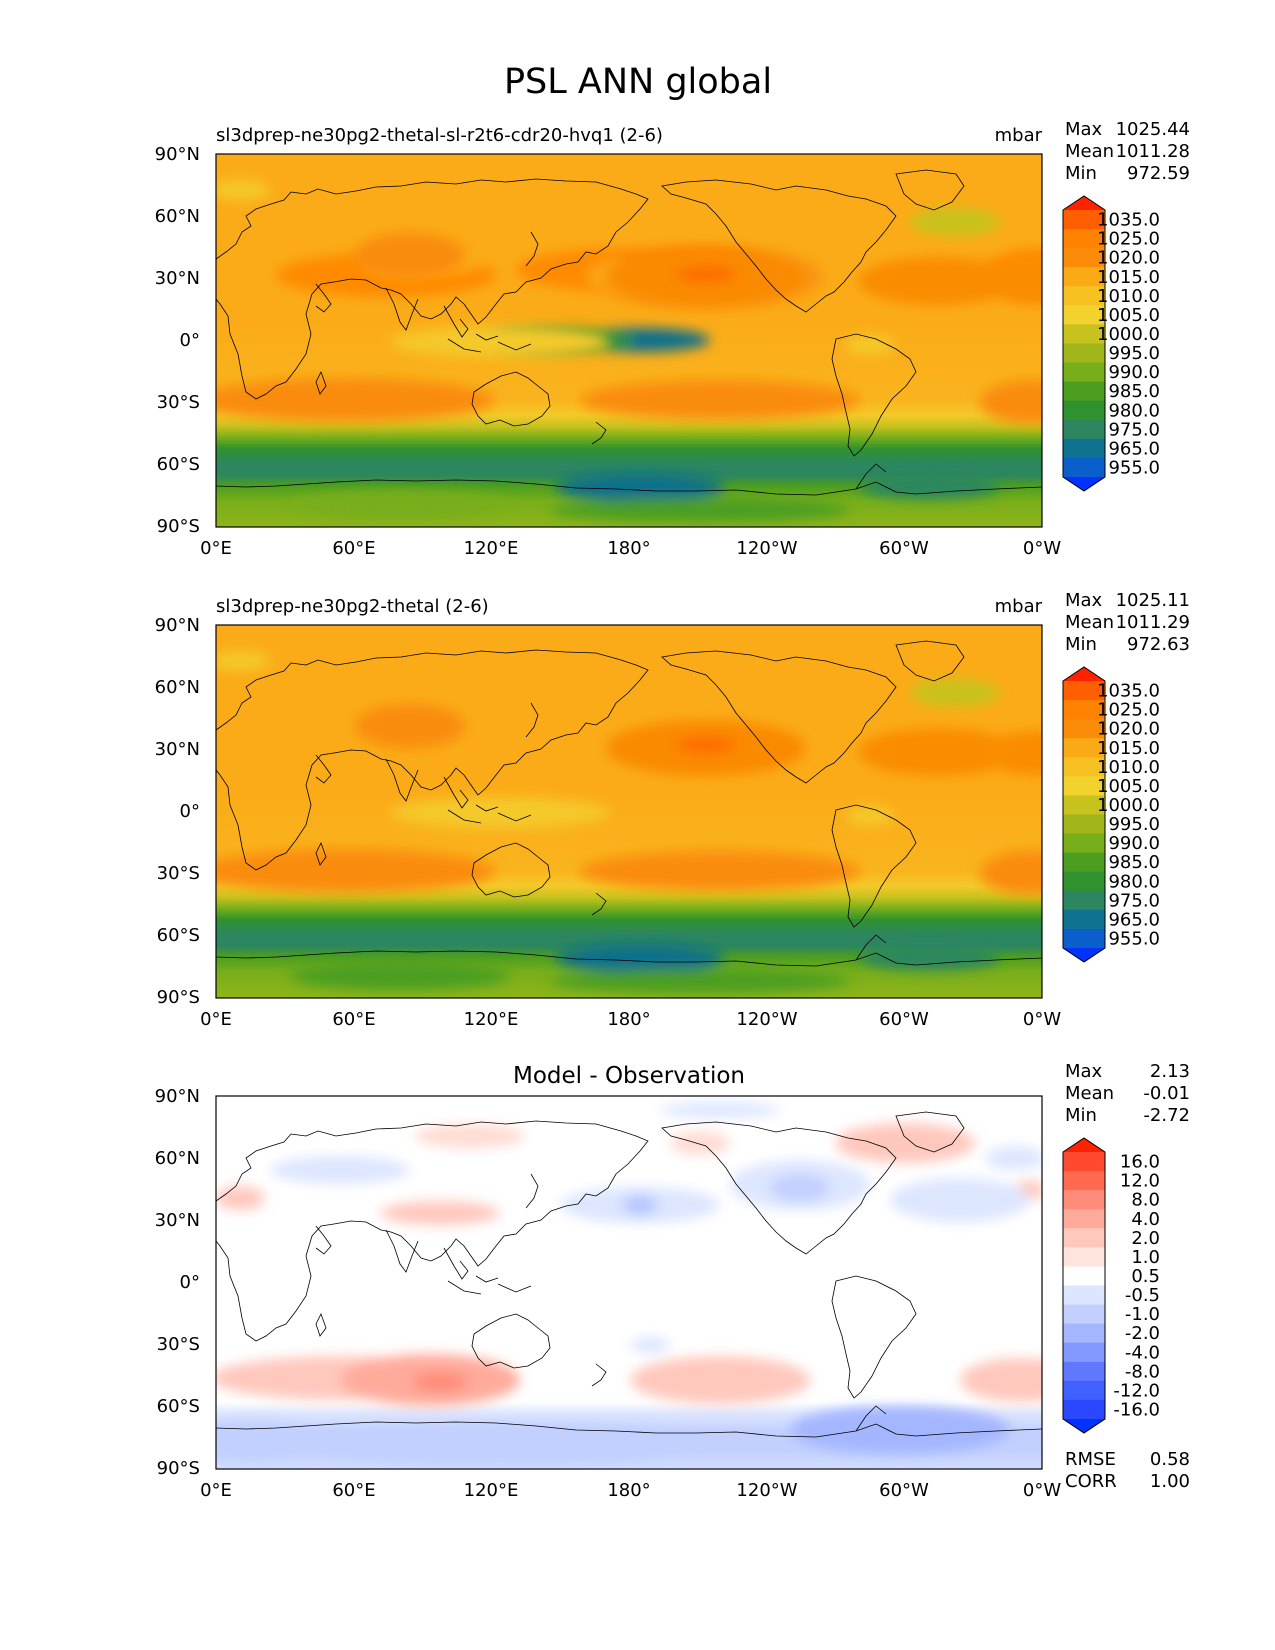 This screenshot has height=1650, width=1275. What do you see at coordinates (1019, 135) in the screenshot?
I see `panel-1-units: mbar` at bounding box center [1019, 135].